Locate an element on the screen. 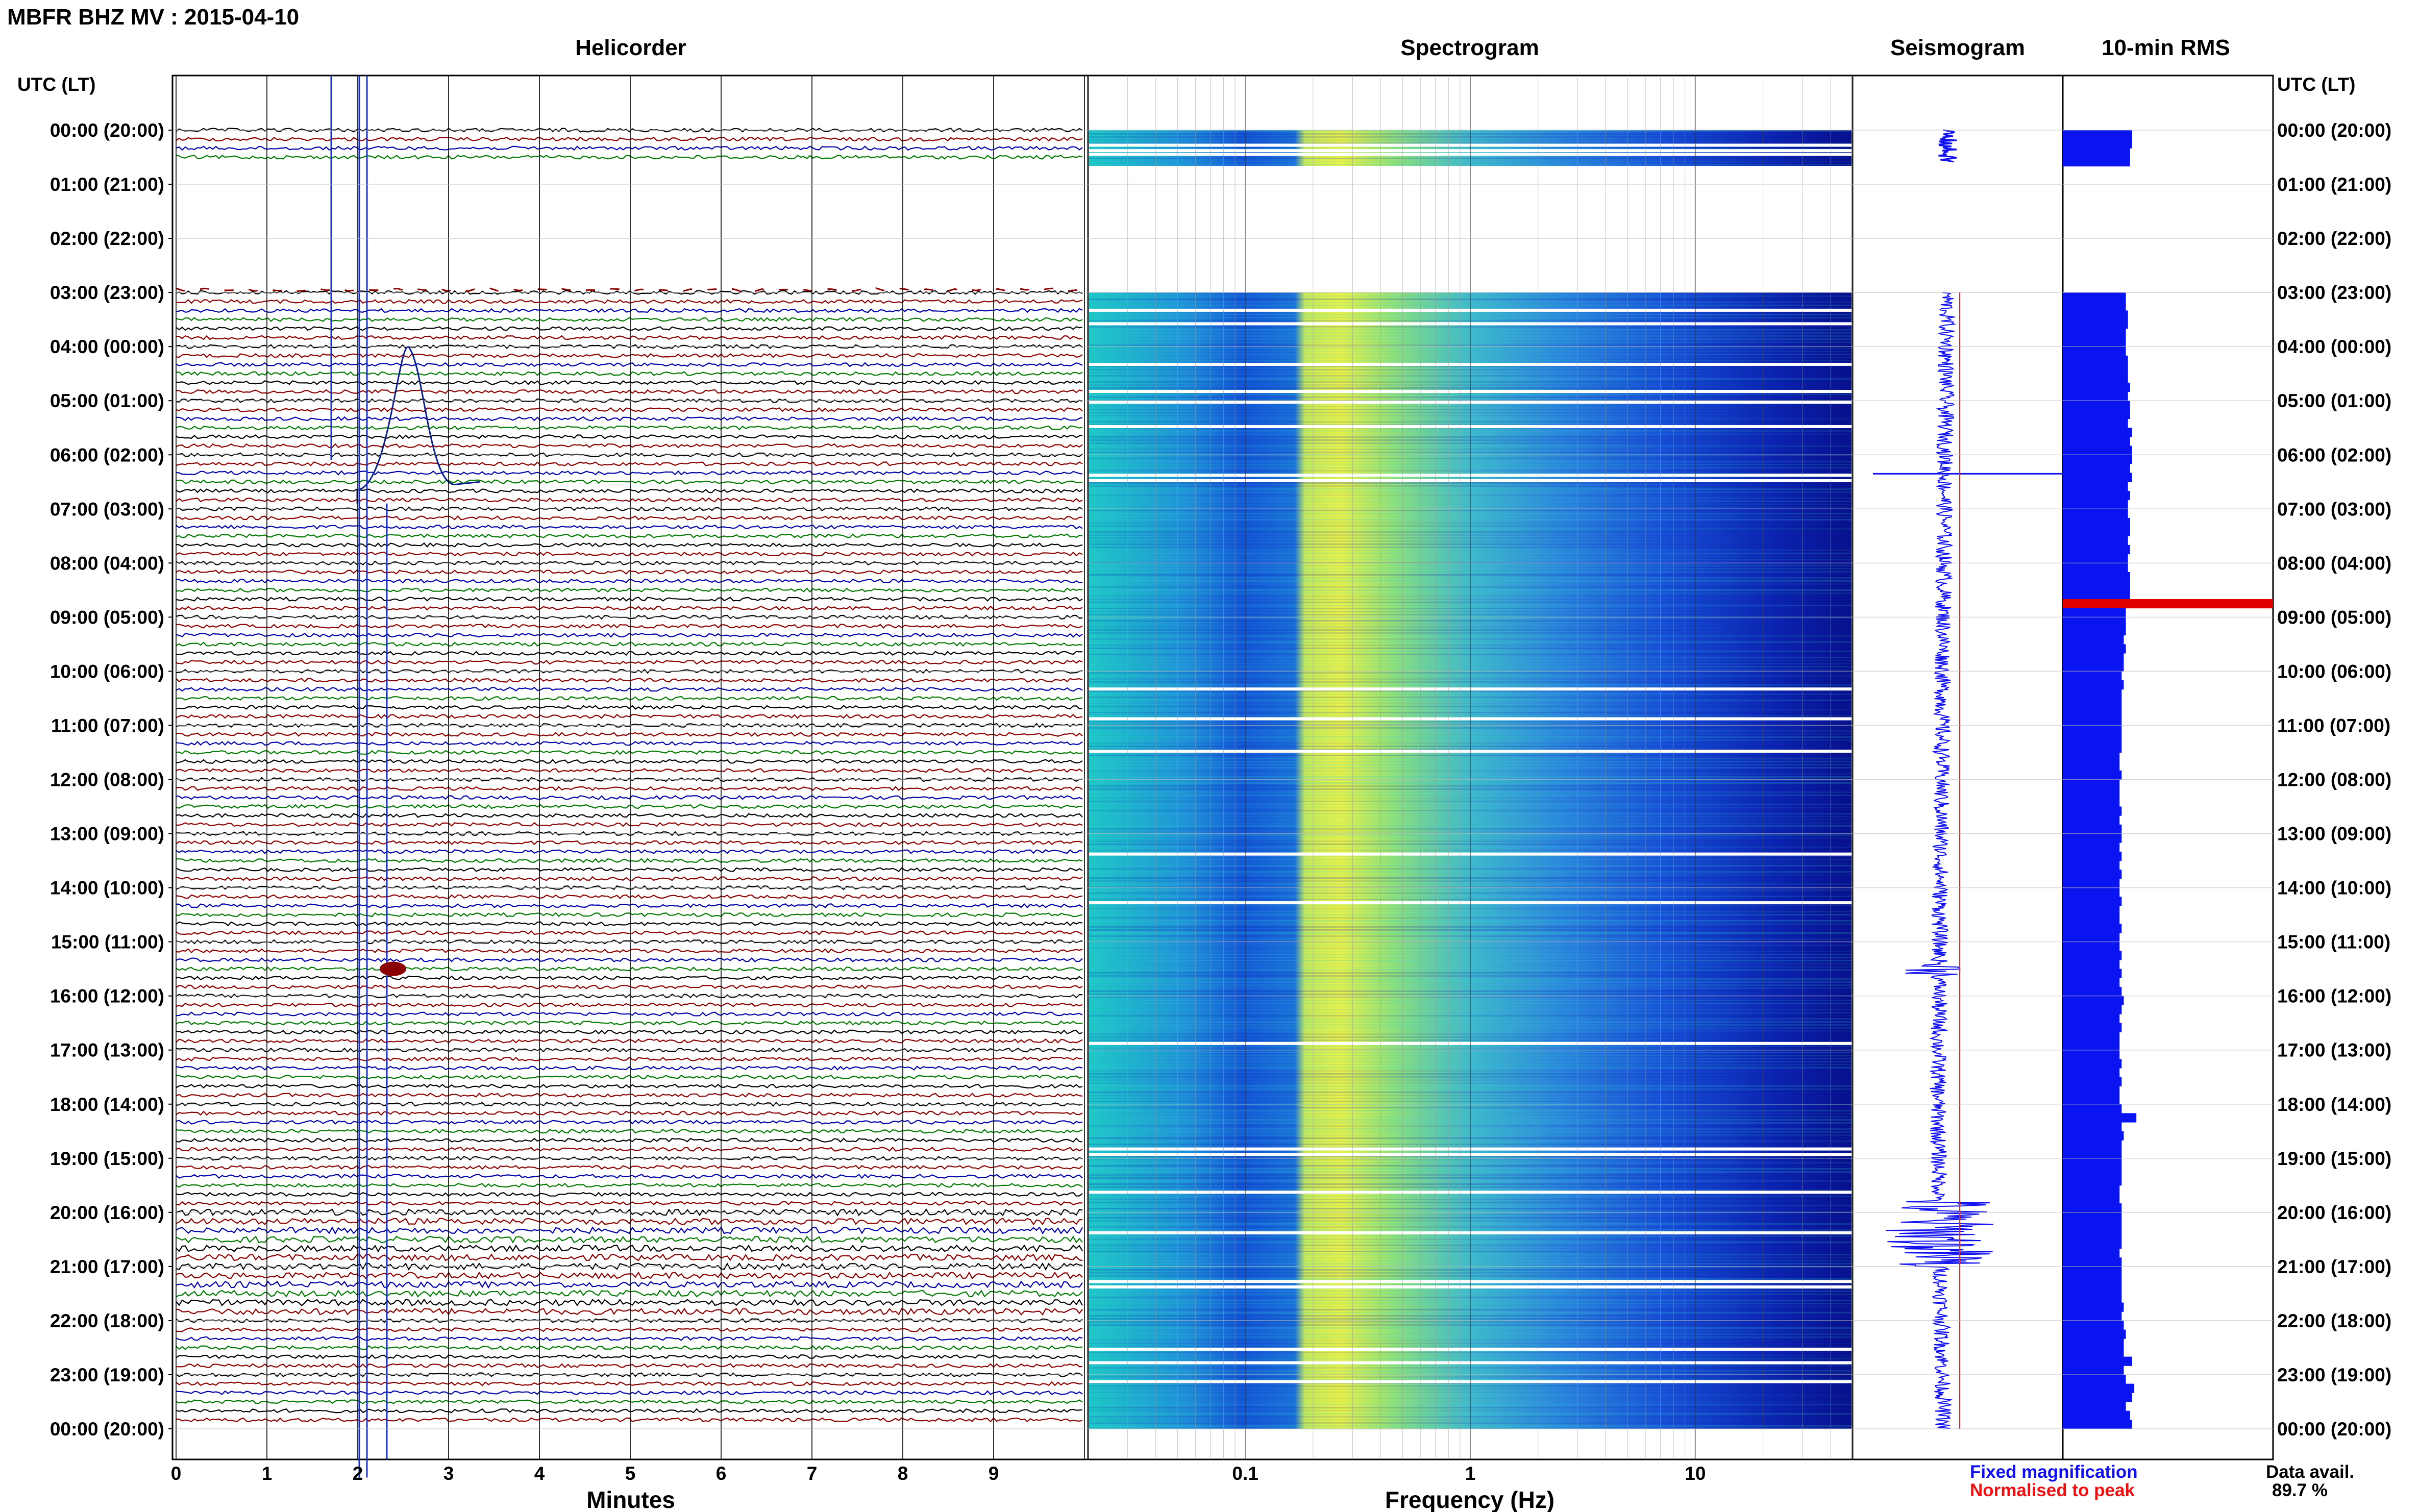  hour-label-left: 12:00 (08:00) is located at coordinates (107, 780).